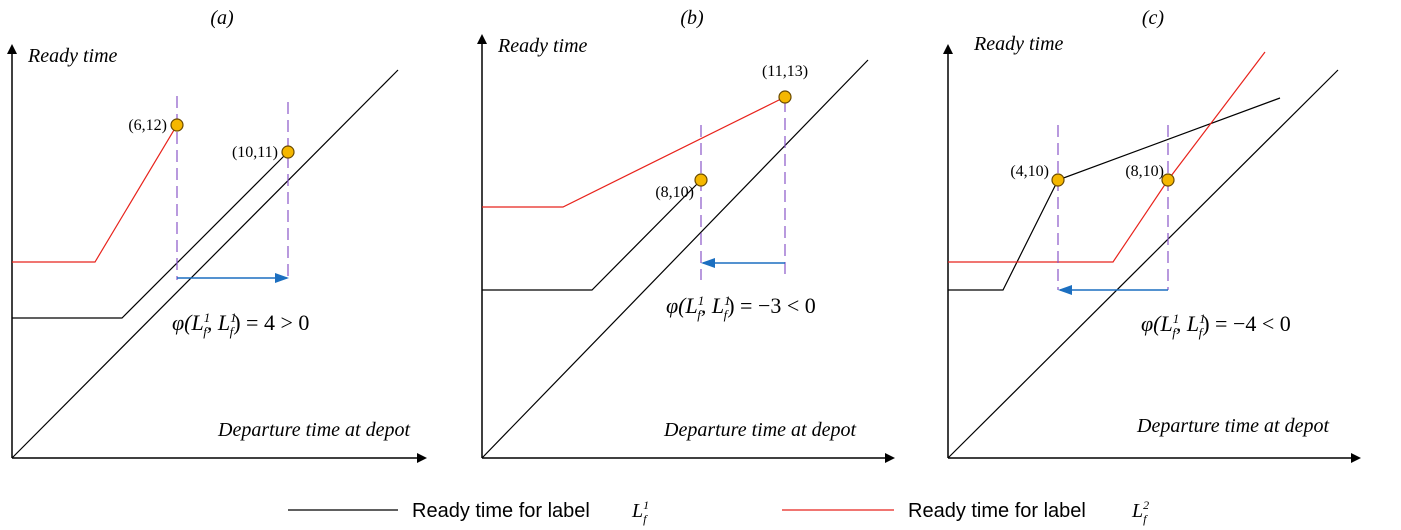 This screenshot has width=1401, height=530. What do you see at coordinates (1114, 194) in the screenshot?
I see `panel-c-label1-curve` at bounding box center [1114, 194].